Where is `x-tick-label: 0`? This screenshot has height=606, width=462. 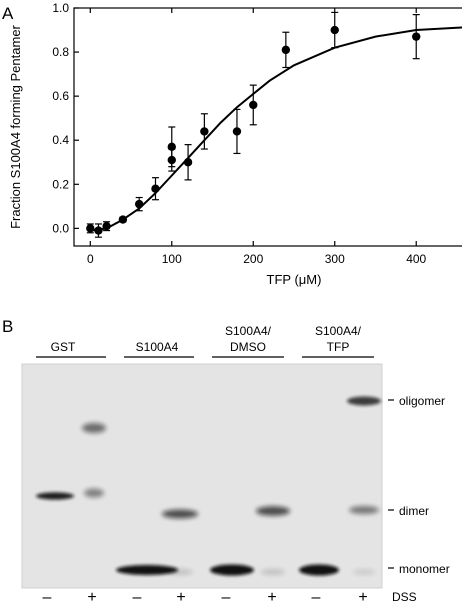 x-tick-label: 0 is located at coordinates (90, 259).